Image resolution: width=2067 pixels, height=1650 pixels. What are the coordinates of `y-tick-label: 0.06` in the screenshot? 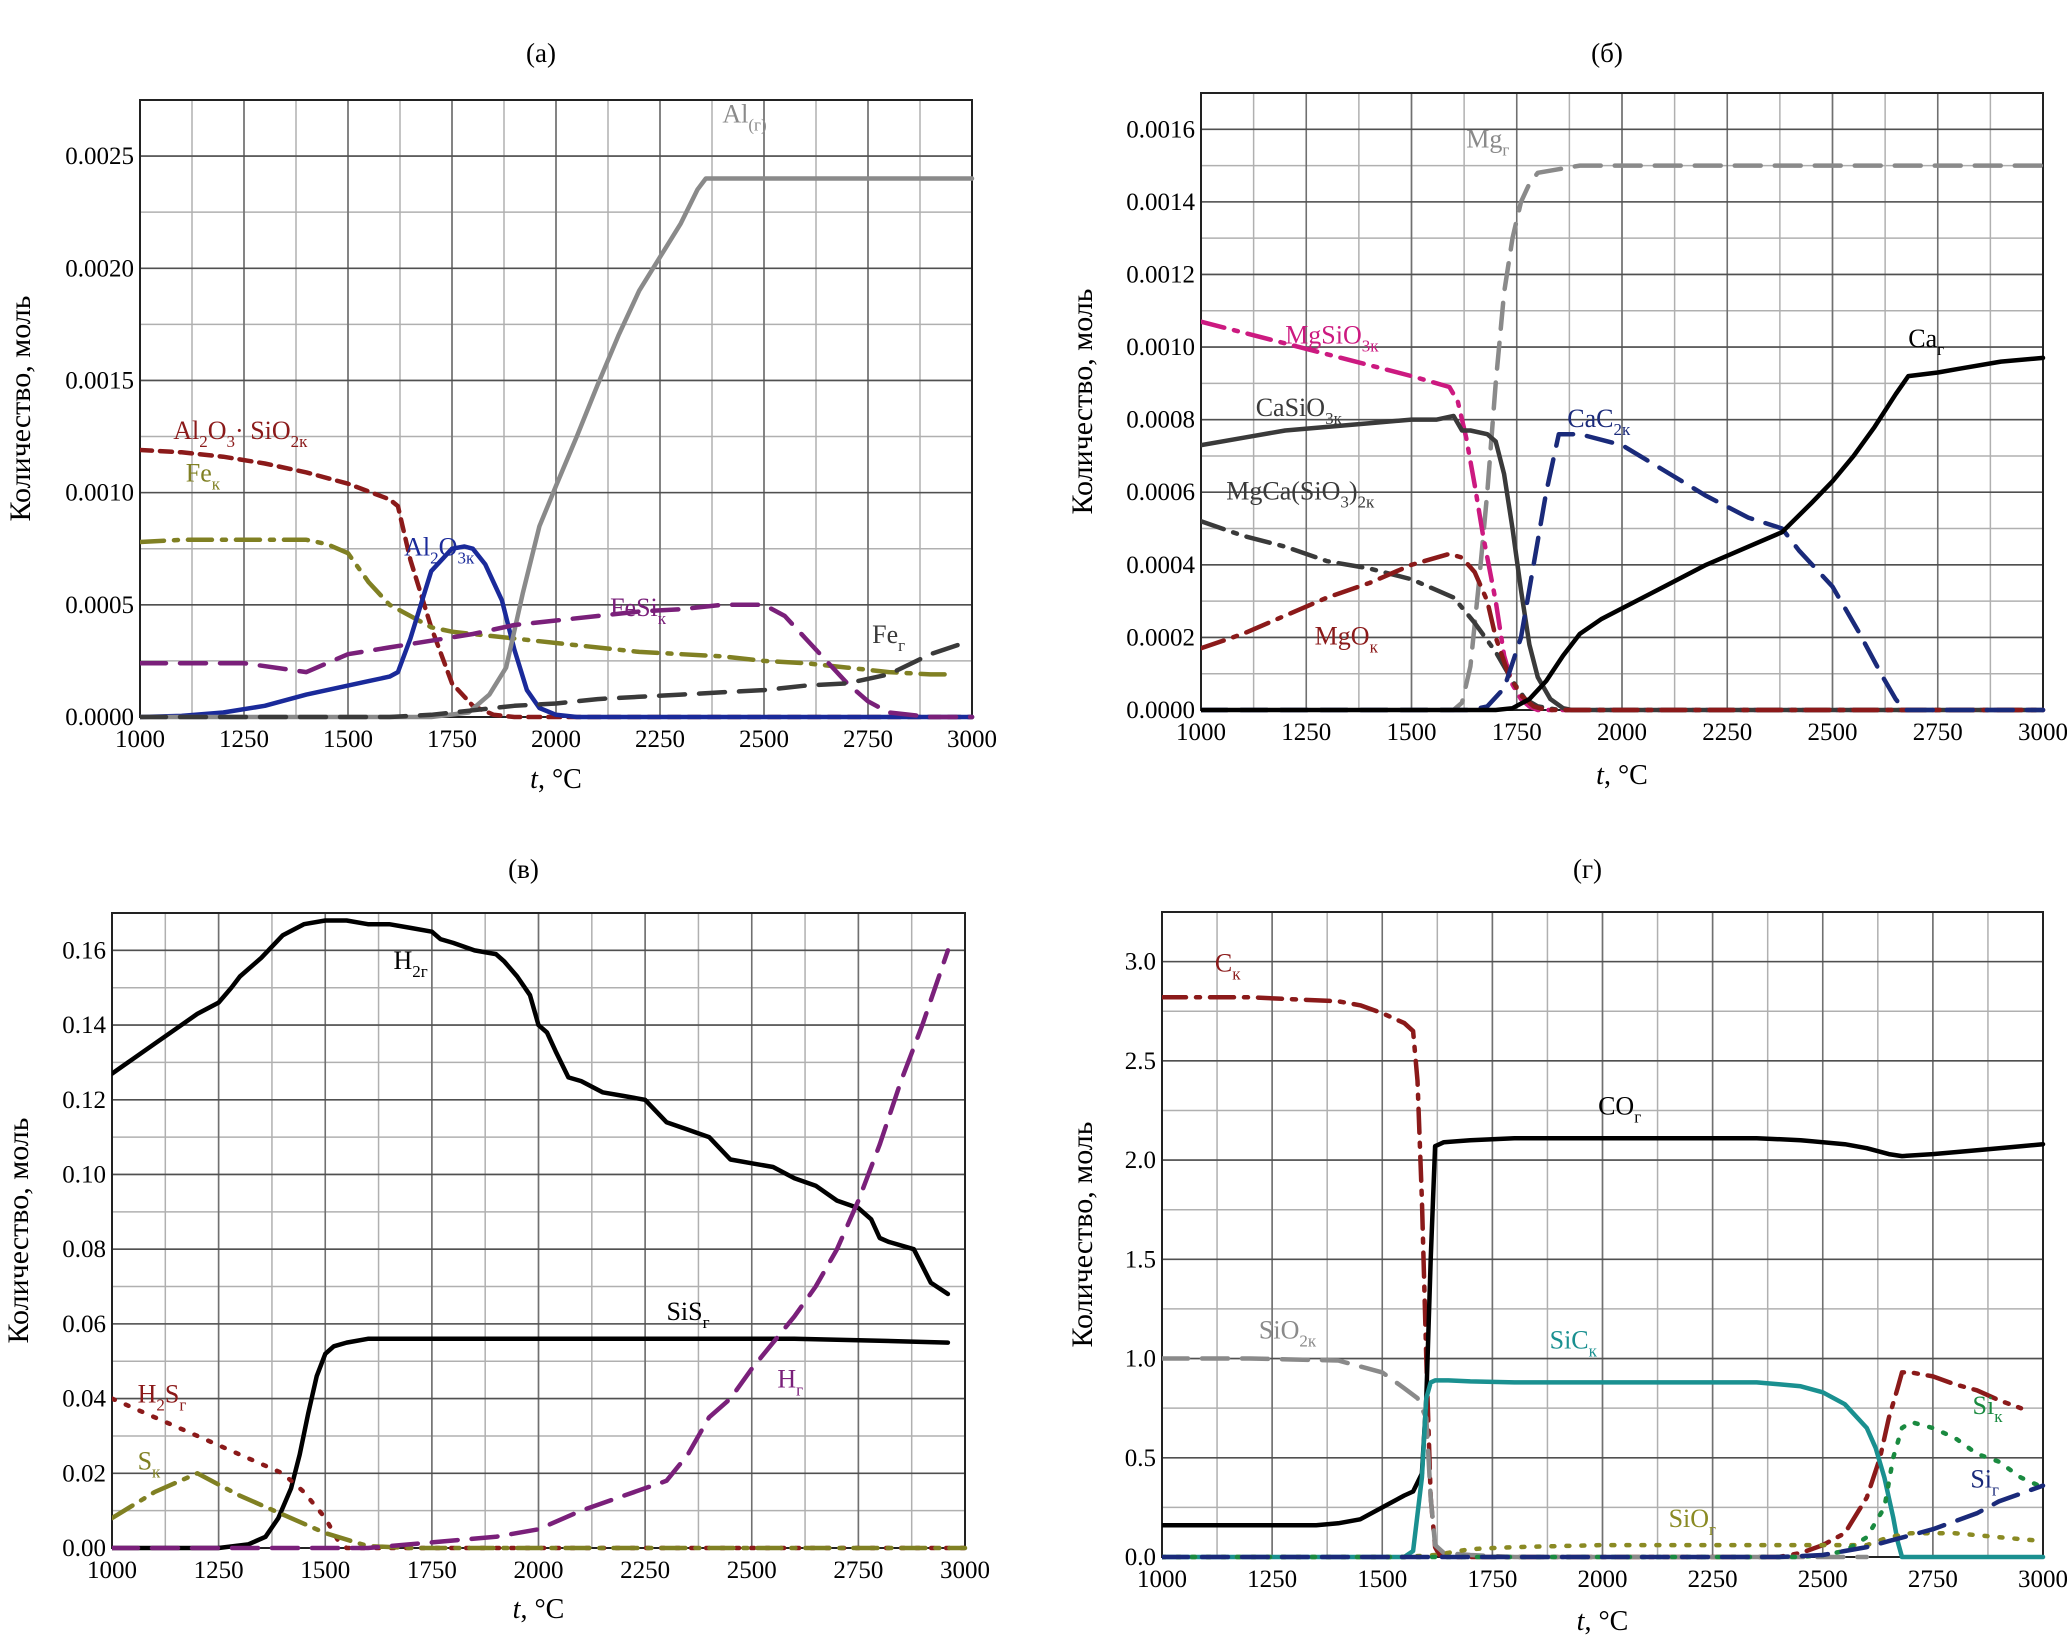 It's located at (84, 1324).